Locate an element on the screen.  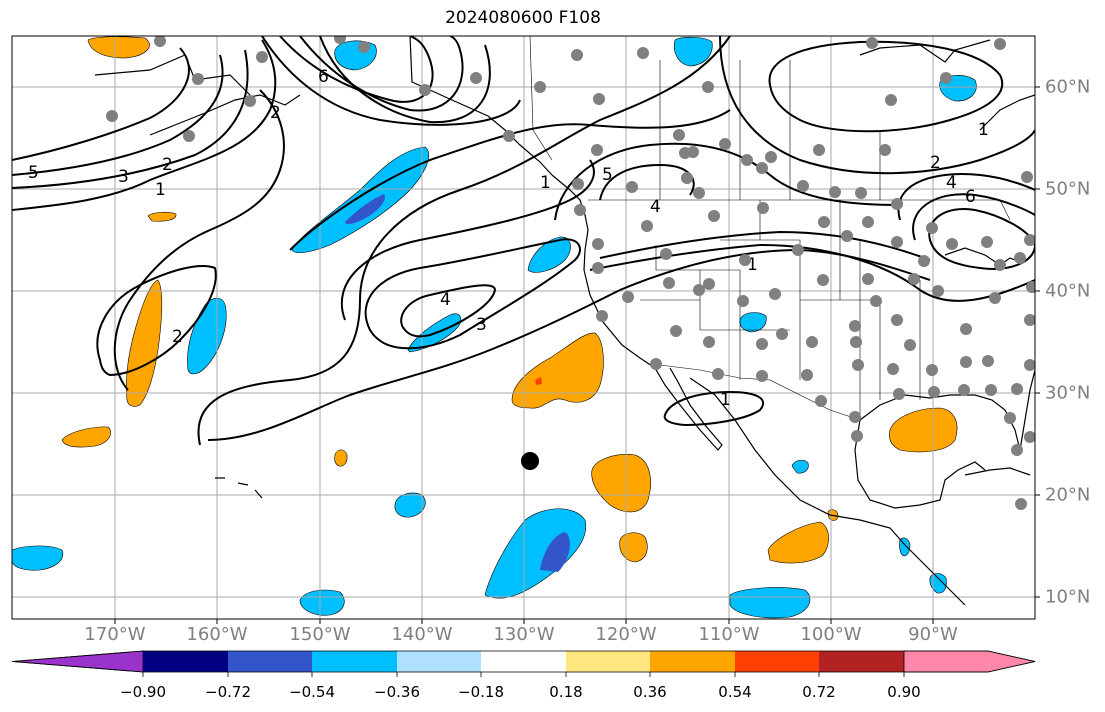
shade-neg-central-am is located at coordinates (938, 583).